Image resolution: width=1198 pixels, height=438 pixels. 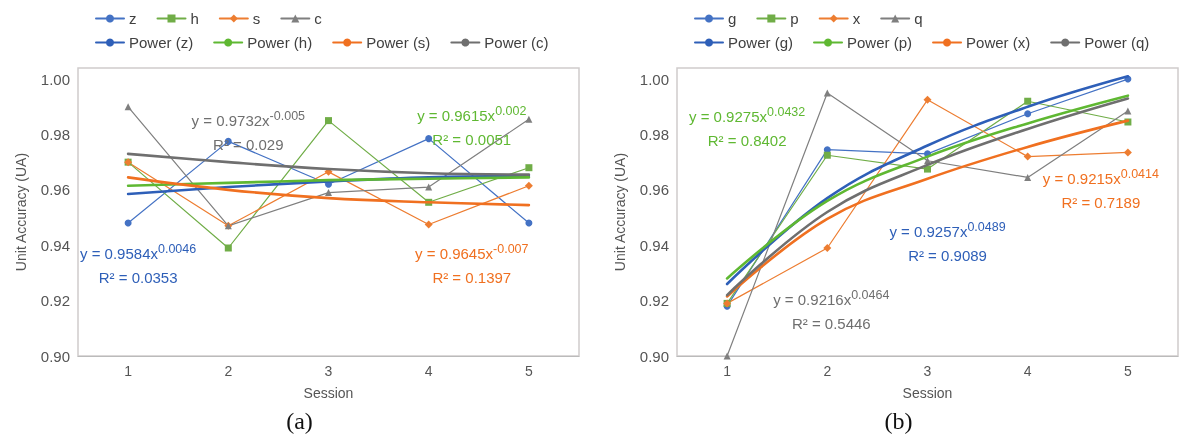 I want to click on legend-label: c, so click(x=318, y=18).